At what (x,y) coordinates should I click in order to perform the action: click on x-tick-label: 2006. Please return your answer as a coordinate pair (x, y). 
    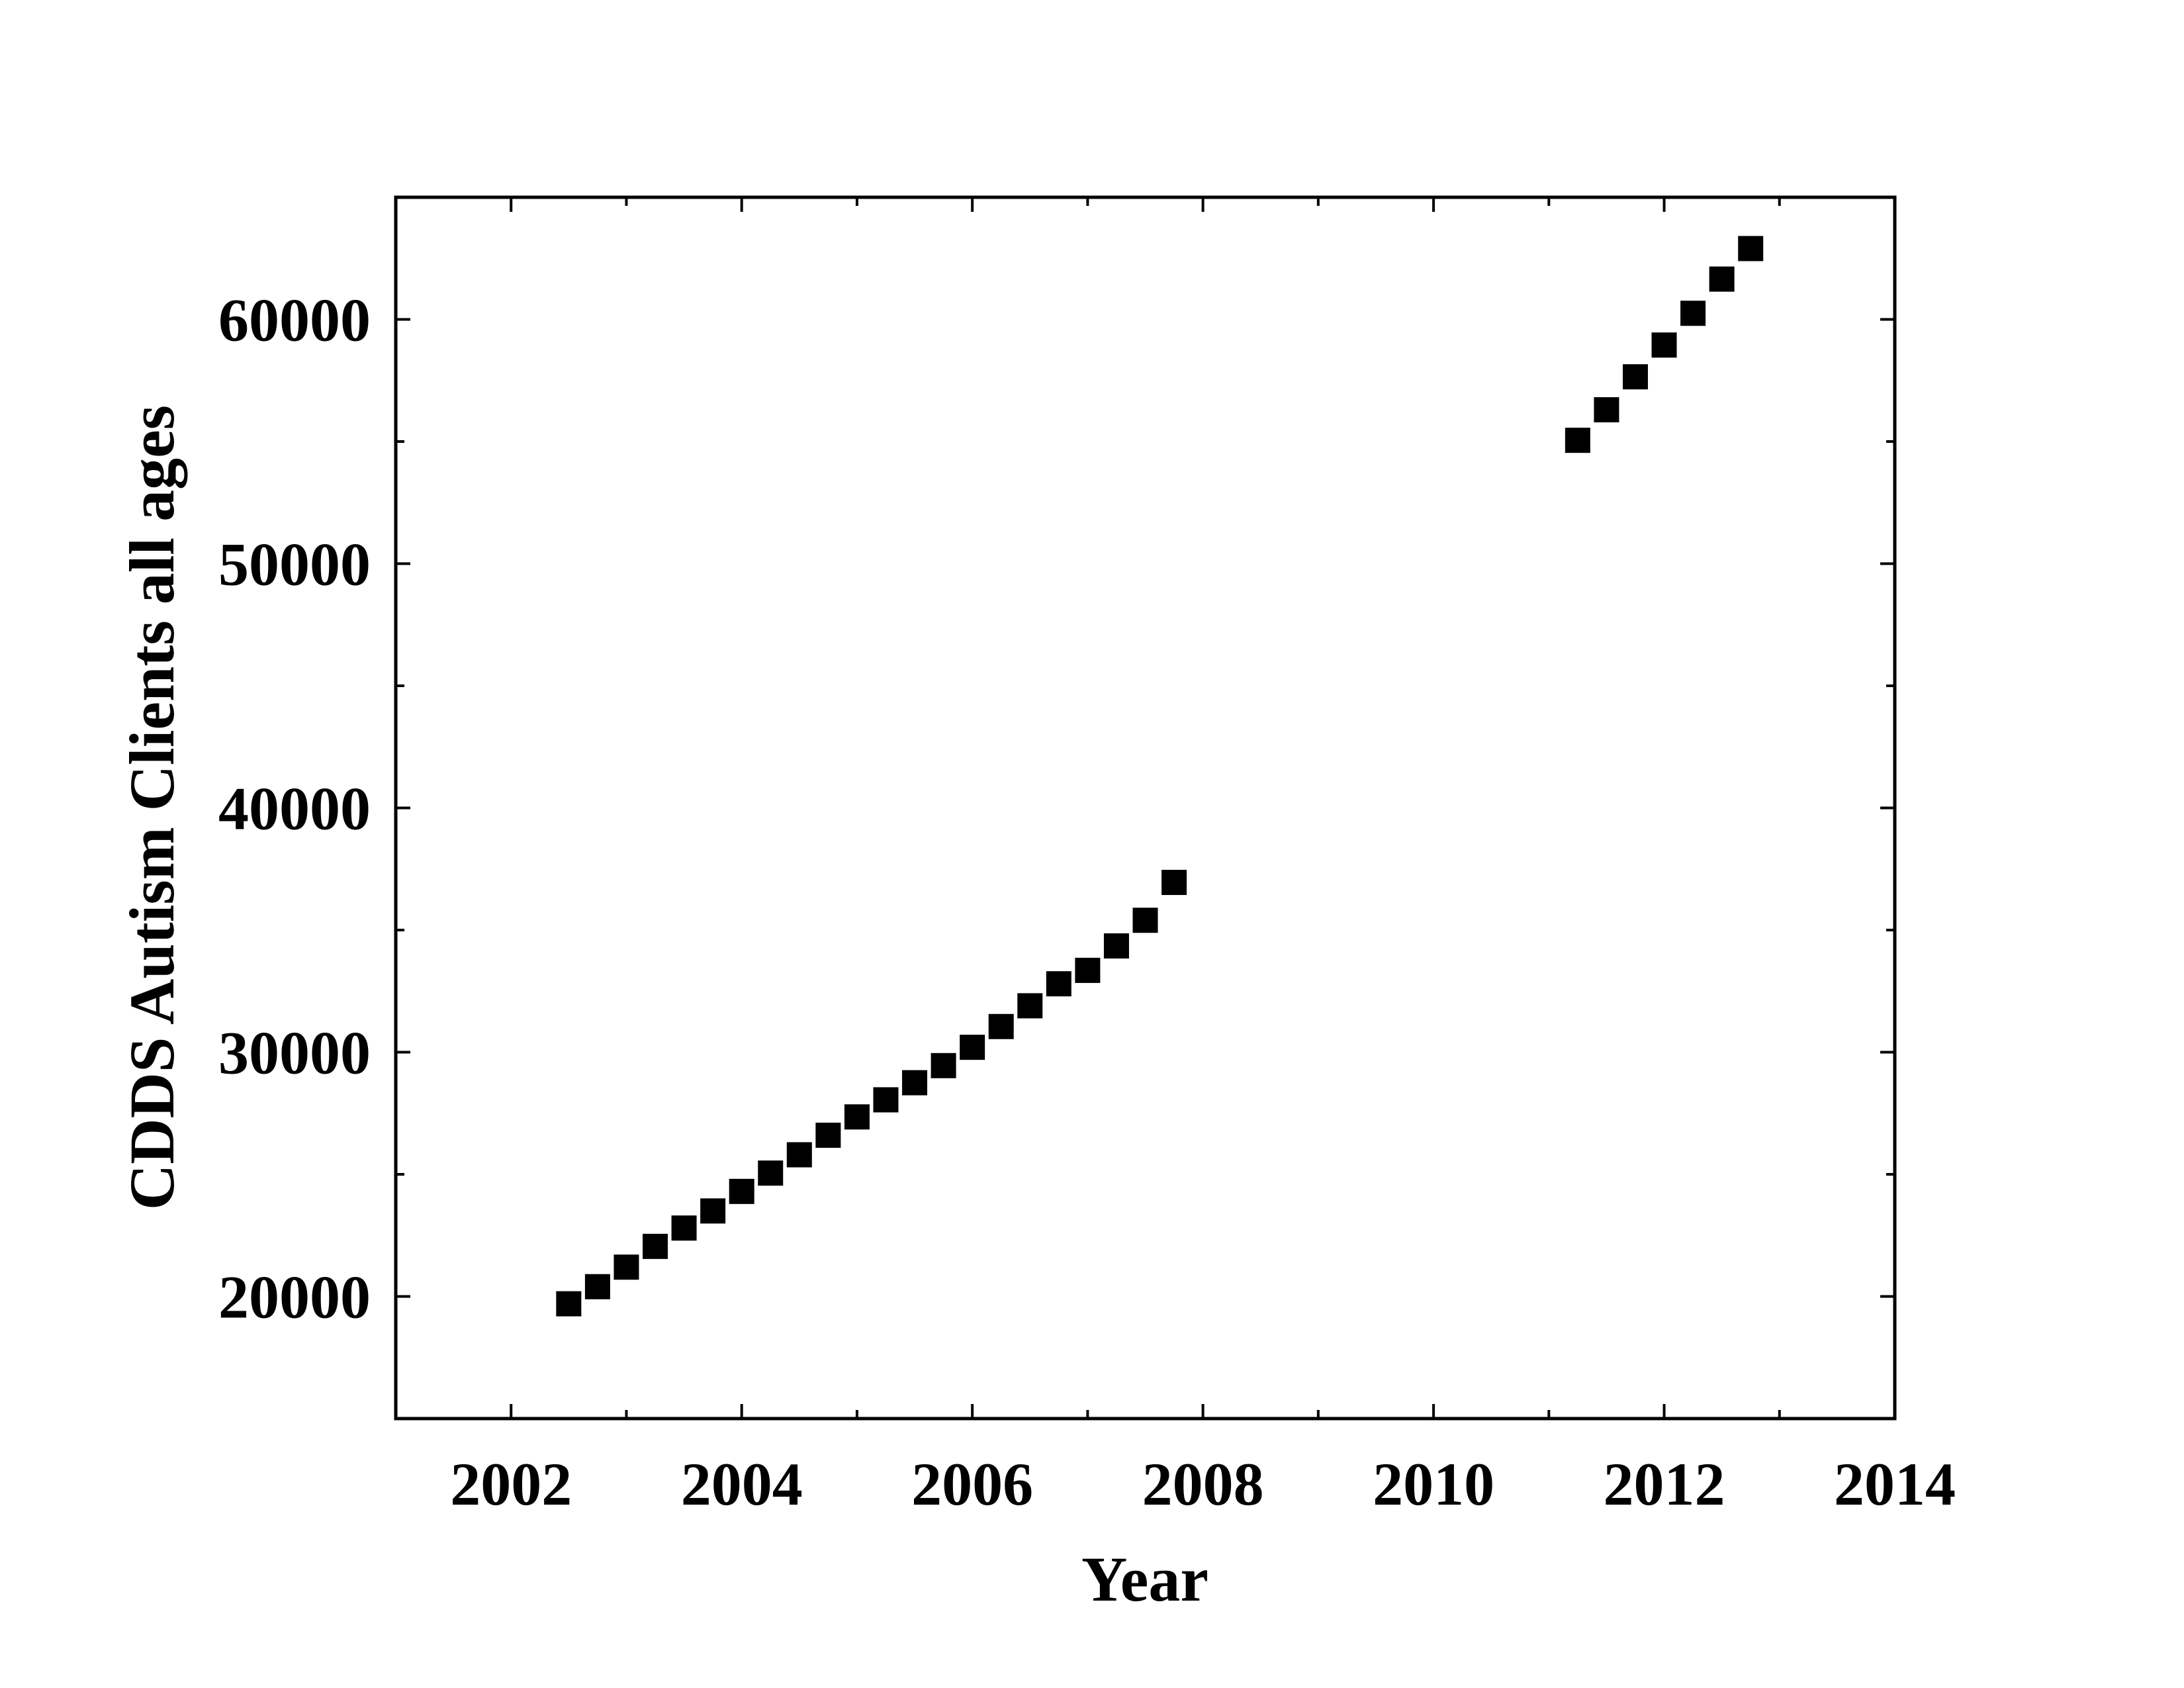
    Looking at the image, I should click on (972, 1484).